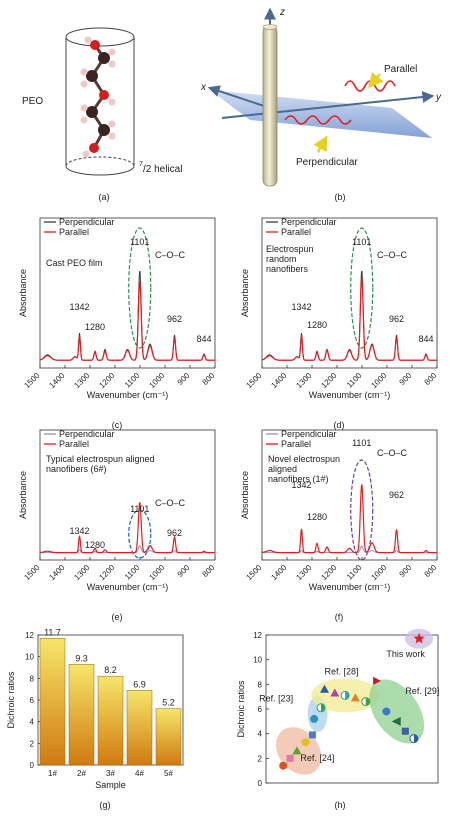  I want to click on panel-b: z x y Parallel Perpendicular (b), so click(321, 104).